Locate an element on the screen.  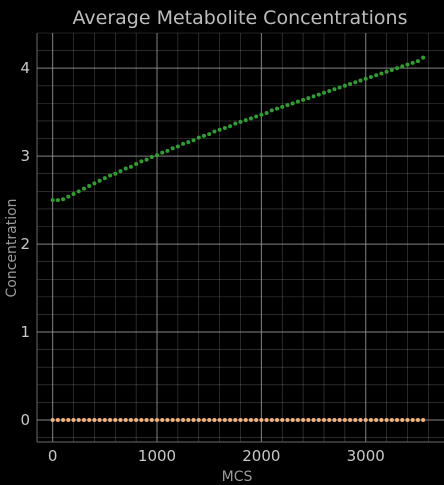
x-tick-label: 2000 is located at coordinates (261, 456).